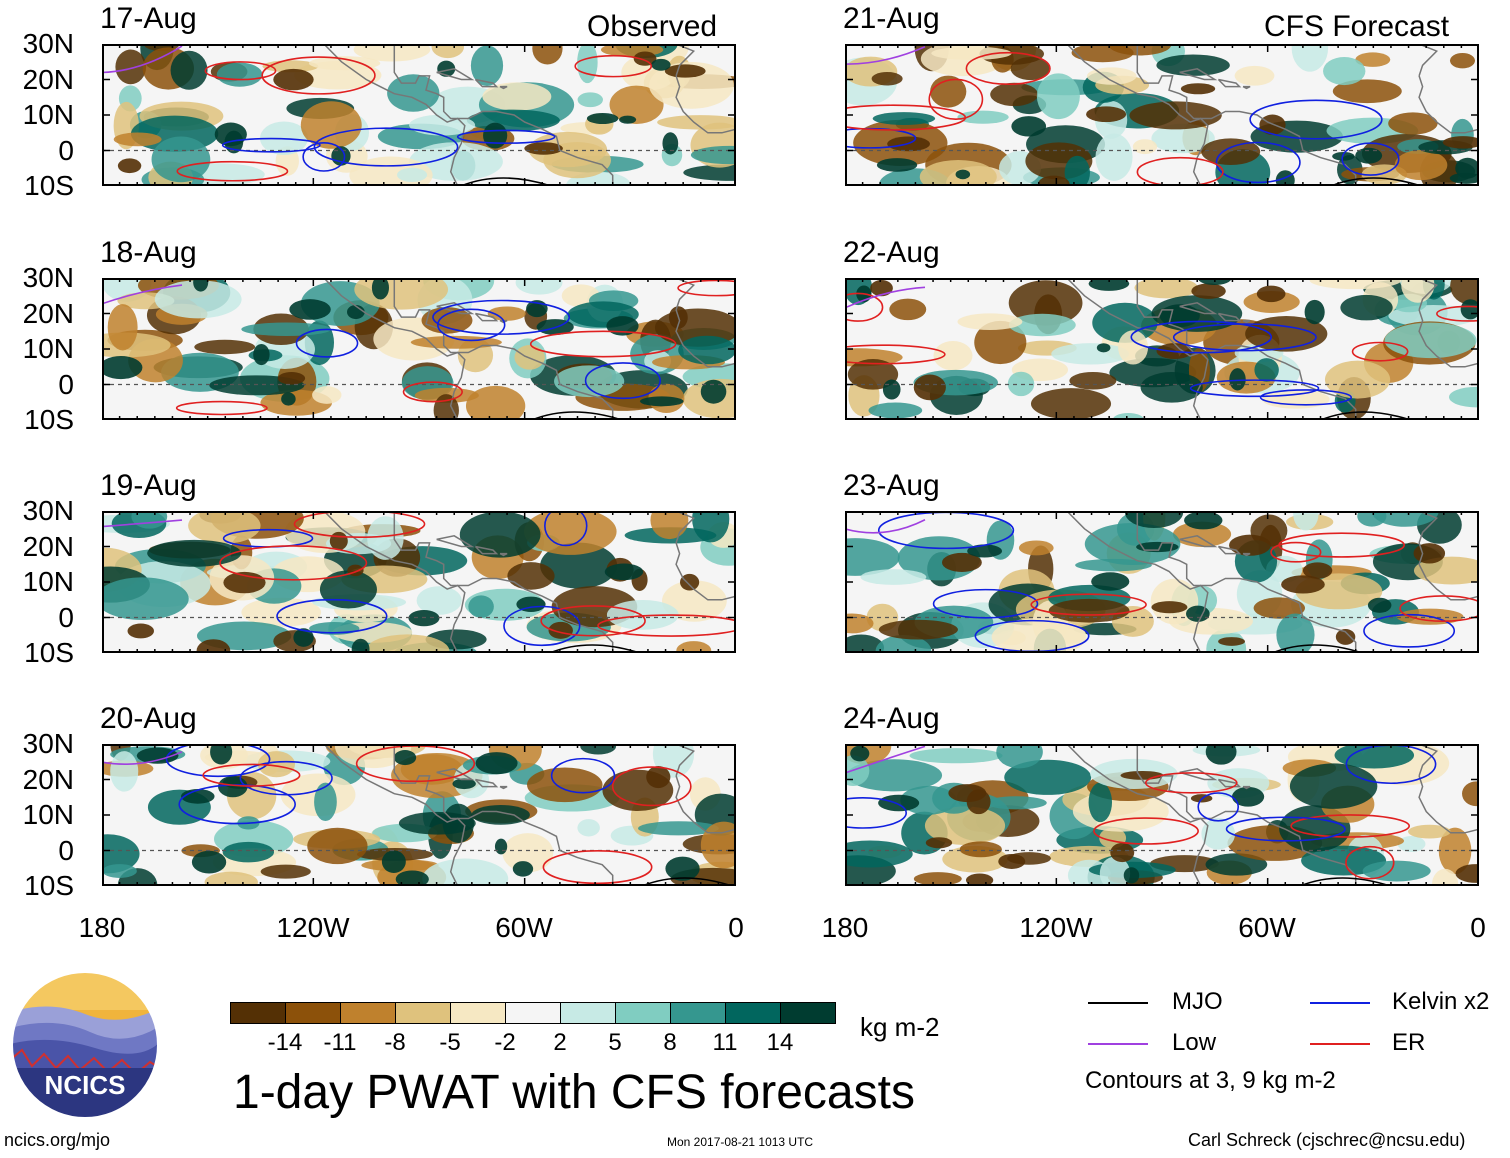  Describe the element at coordinates (891, 485) in the screenshot. I see `panel-date-right-3: 23-Aug` at that location.